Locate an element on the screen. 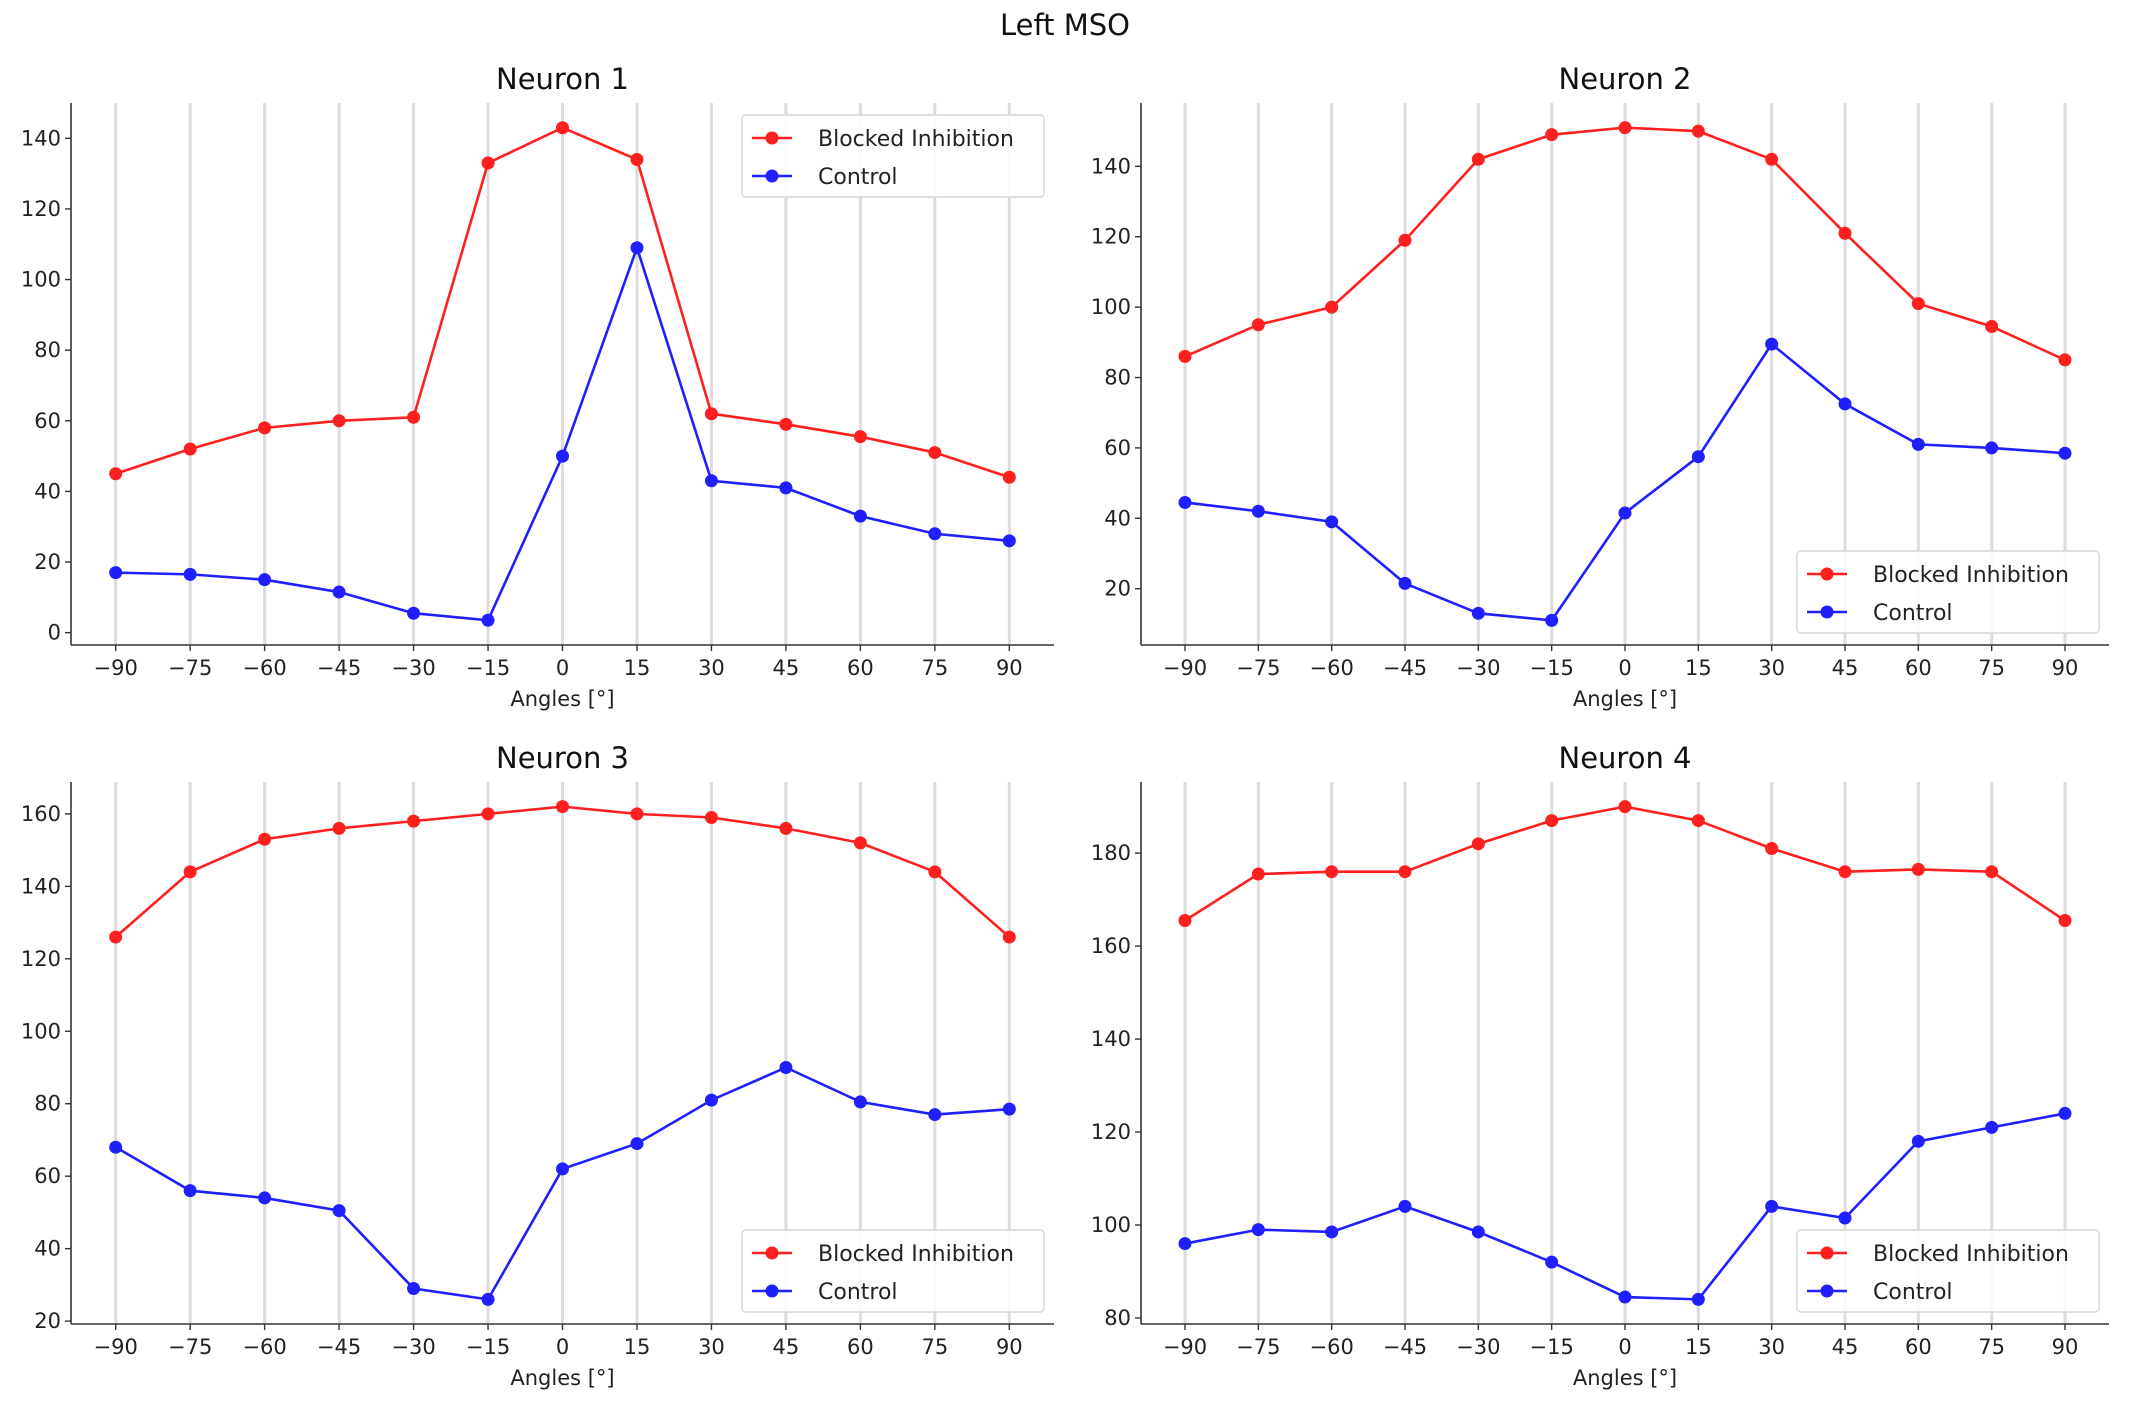 This screenshot has height=1407, width=2130. x-tick-label: −60 is located at coordinates (1332, 668).